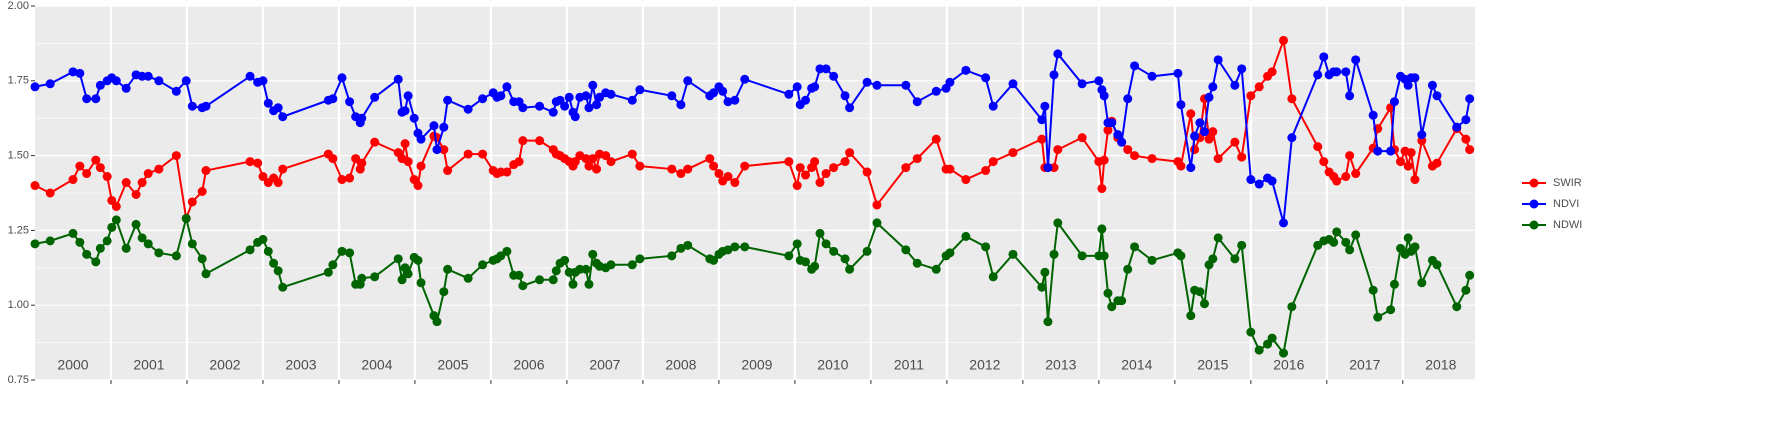 Image resolution: width=1773 pixels, height=442 pixels. What do you see at coordinates (1212, 365) in the screenshot?
I see `year-label: 2015` at bounding box center [1212, 365].